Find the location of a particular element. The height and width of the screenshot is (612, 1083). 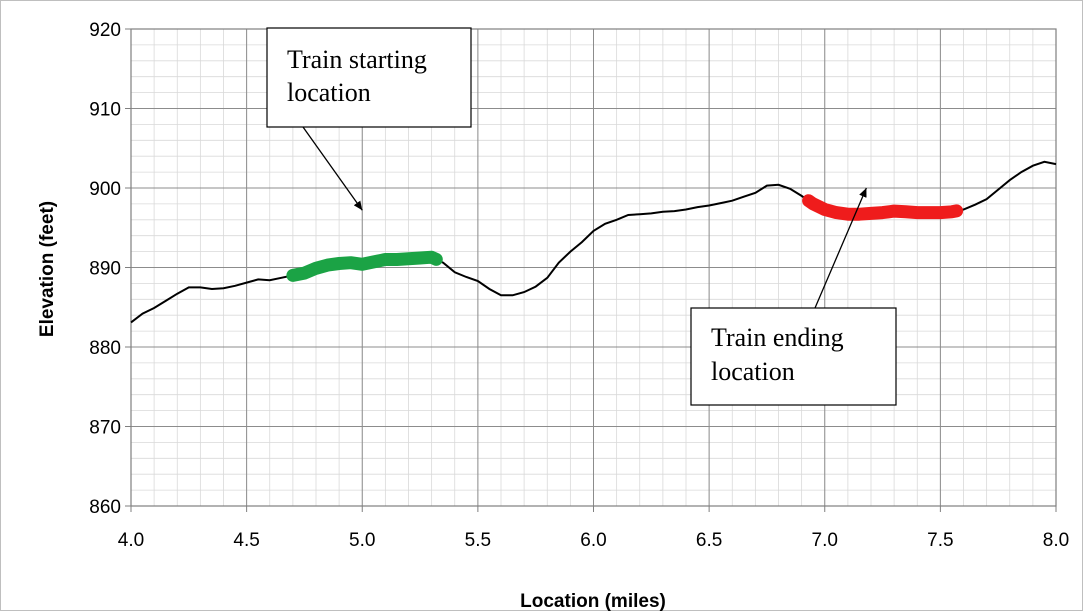

x-tick-label: 8.0 is located at coordinates (1056, 540).